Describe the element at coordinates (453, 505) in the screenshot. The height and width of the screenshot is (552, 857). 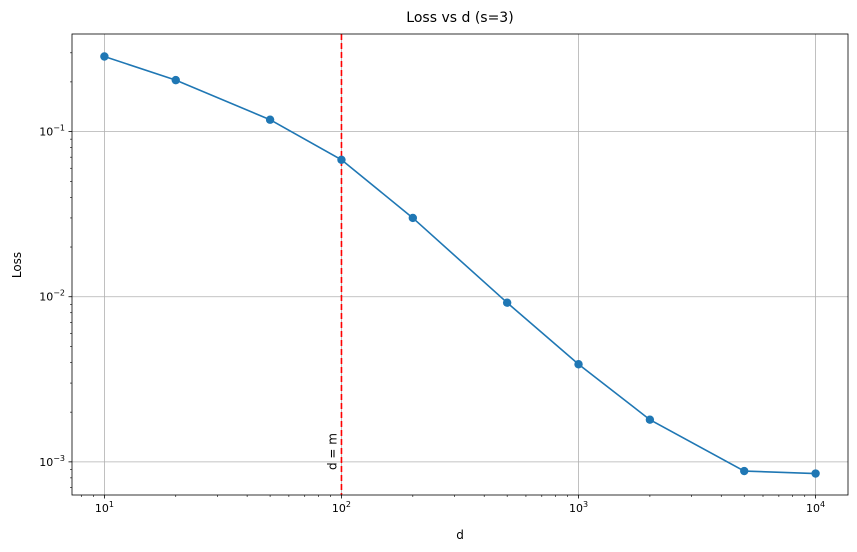
I see `x-axis-ticks: 10¹ 10² 10³ 10⁴` at that location.